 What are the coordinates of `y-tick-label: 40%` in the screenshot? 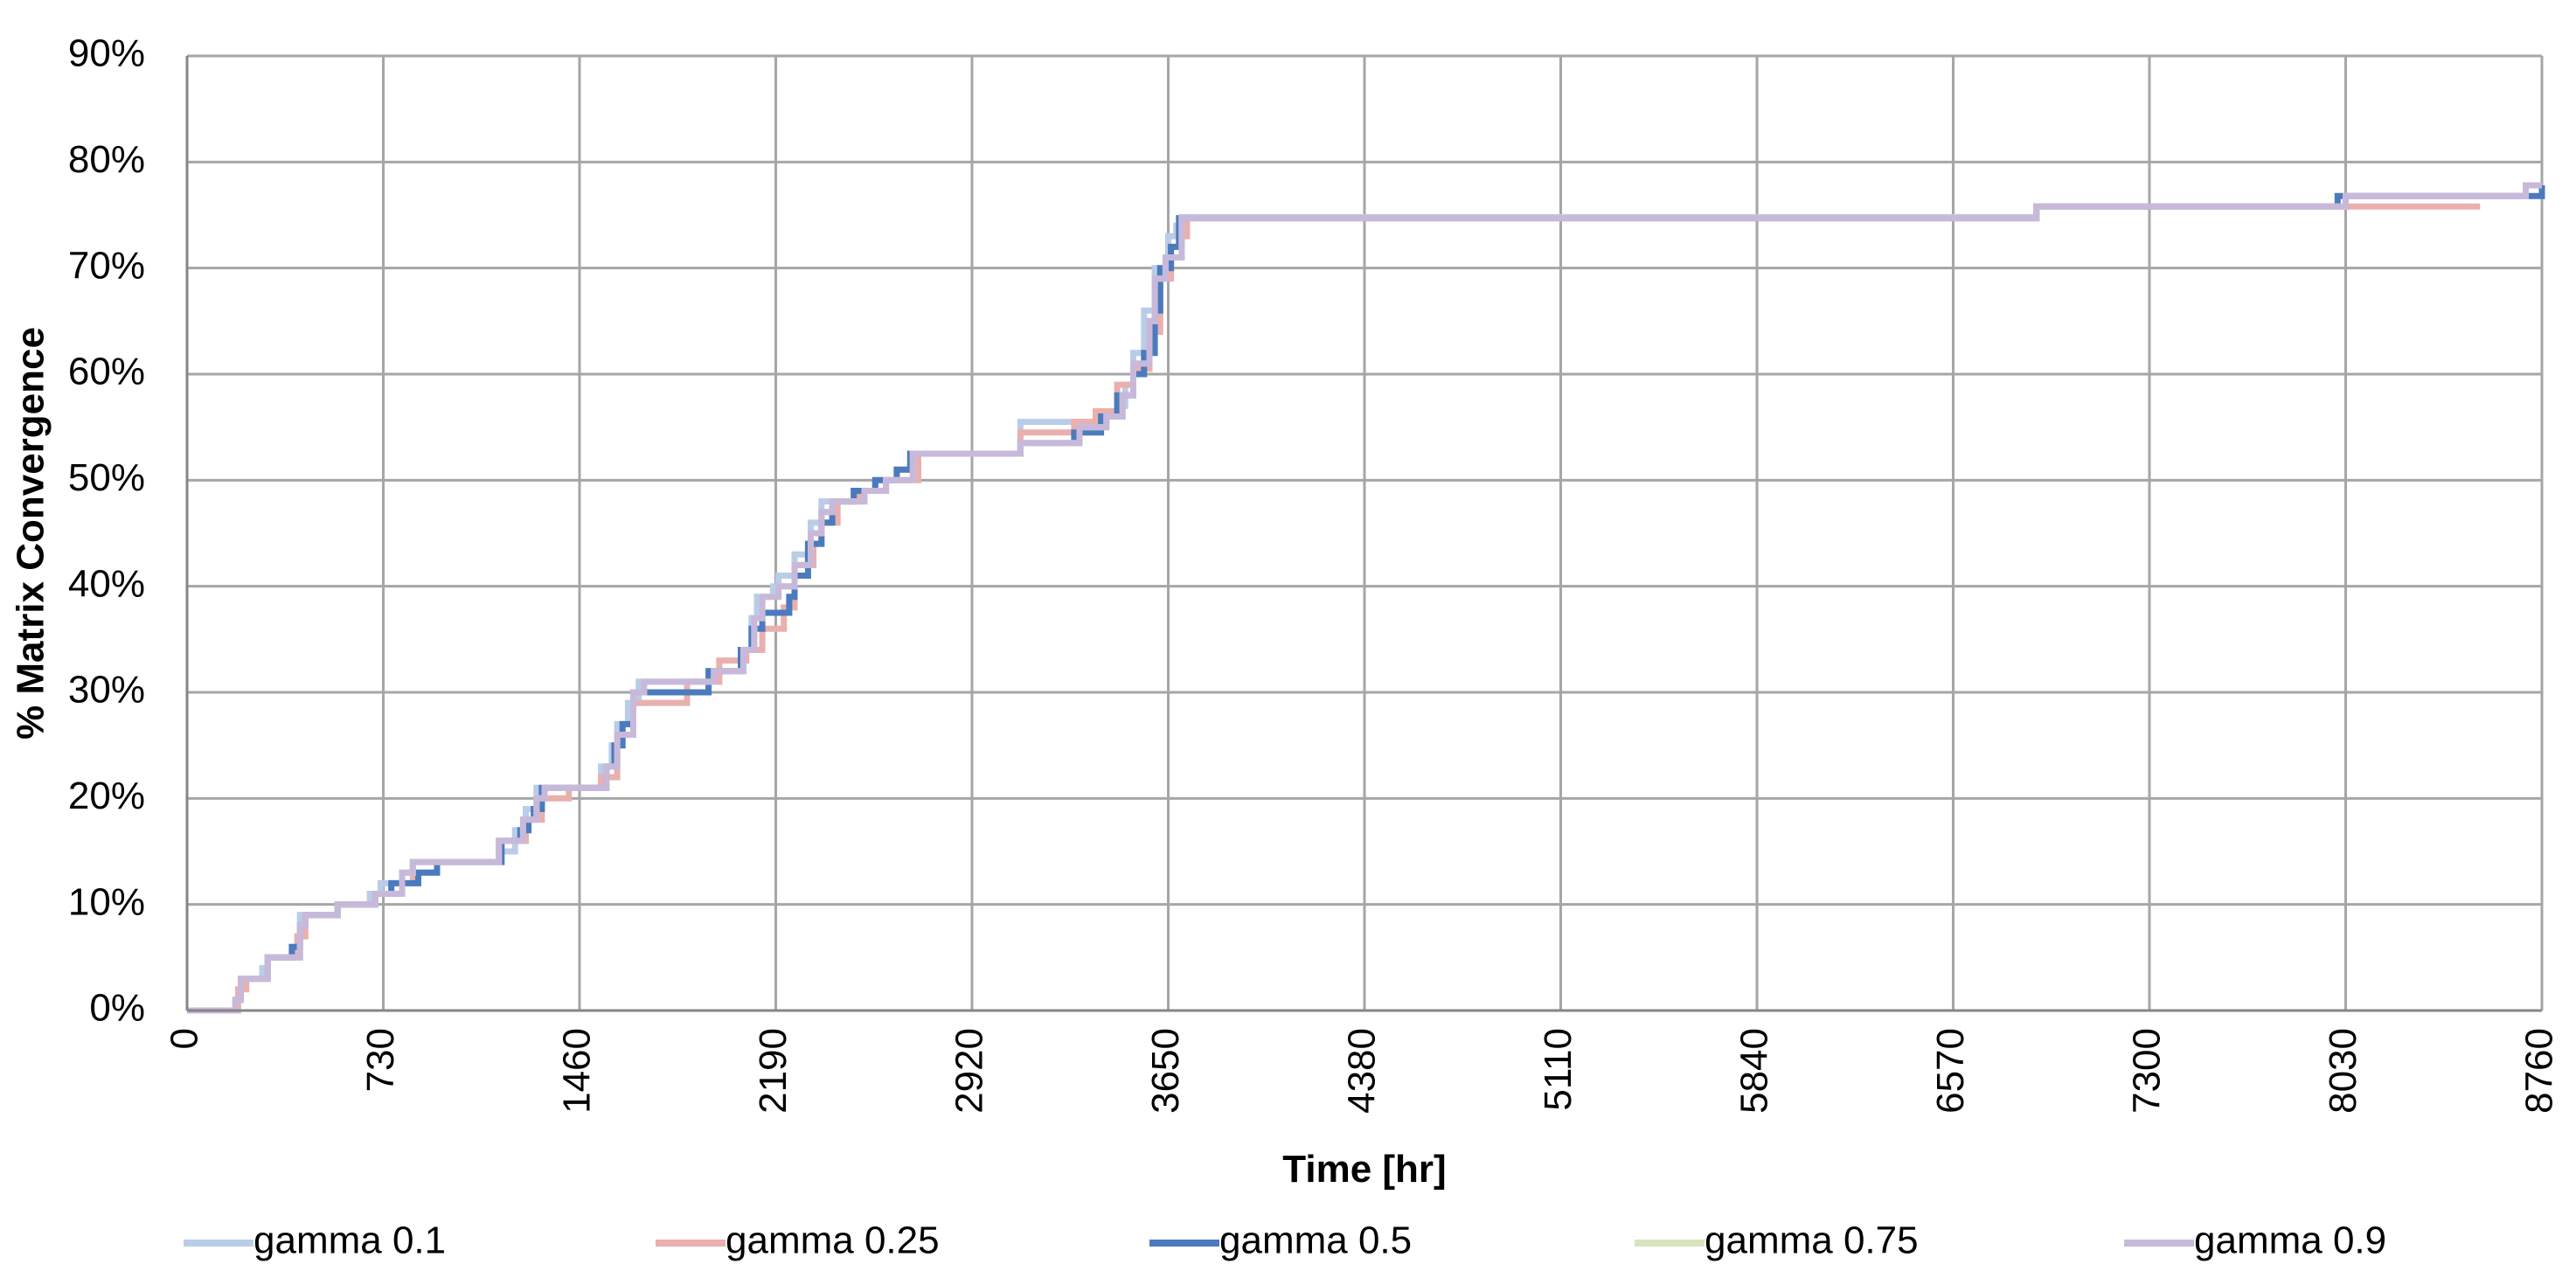 It's located at (107, 583).